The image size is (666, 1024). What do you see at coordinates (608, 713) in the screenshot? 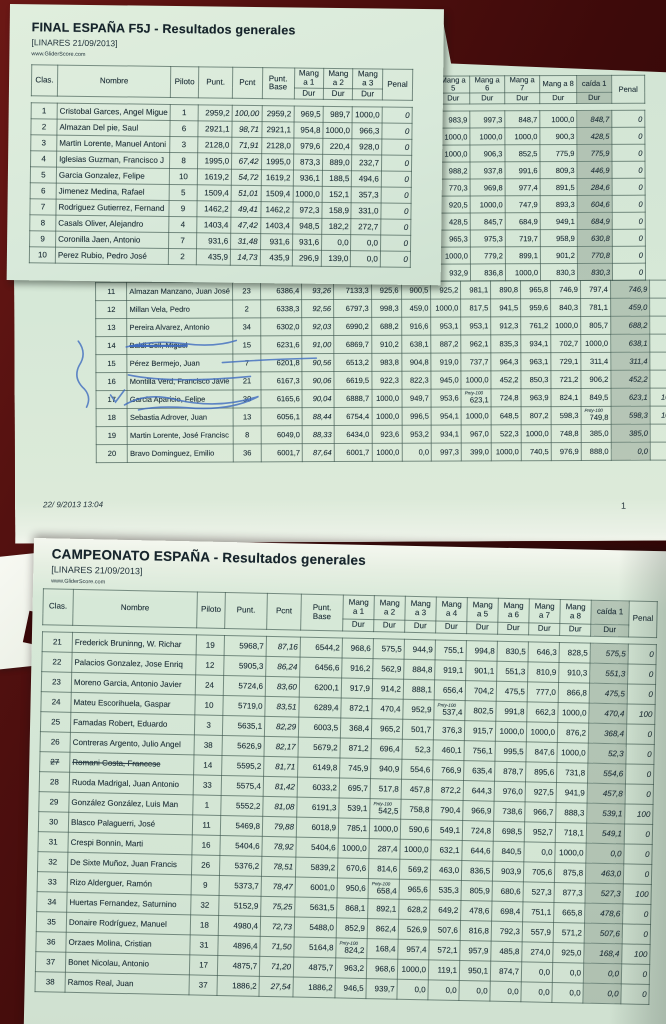
I see `cell-caida: 470,4` at bounding box center [608, 713].